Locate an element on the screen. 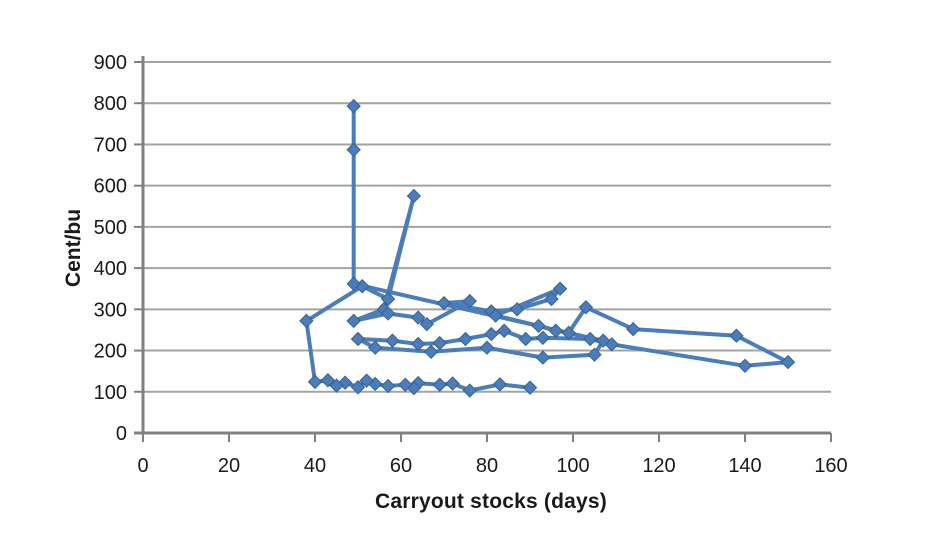  y-tick-label: 300 is located at coordinates (110, 310).